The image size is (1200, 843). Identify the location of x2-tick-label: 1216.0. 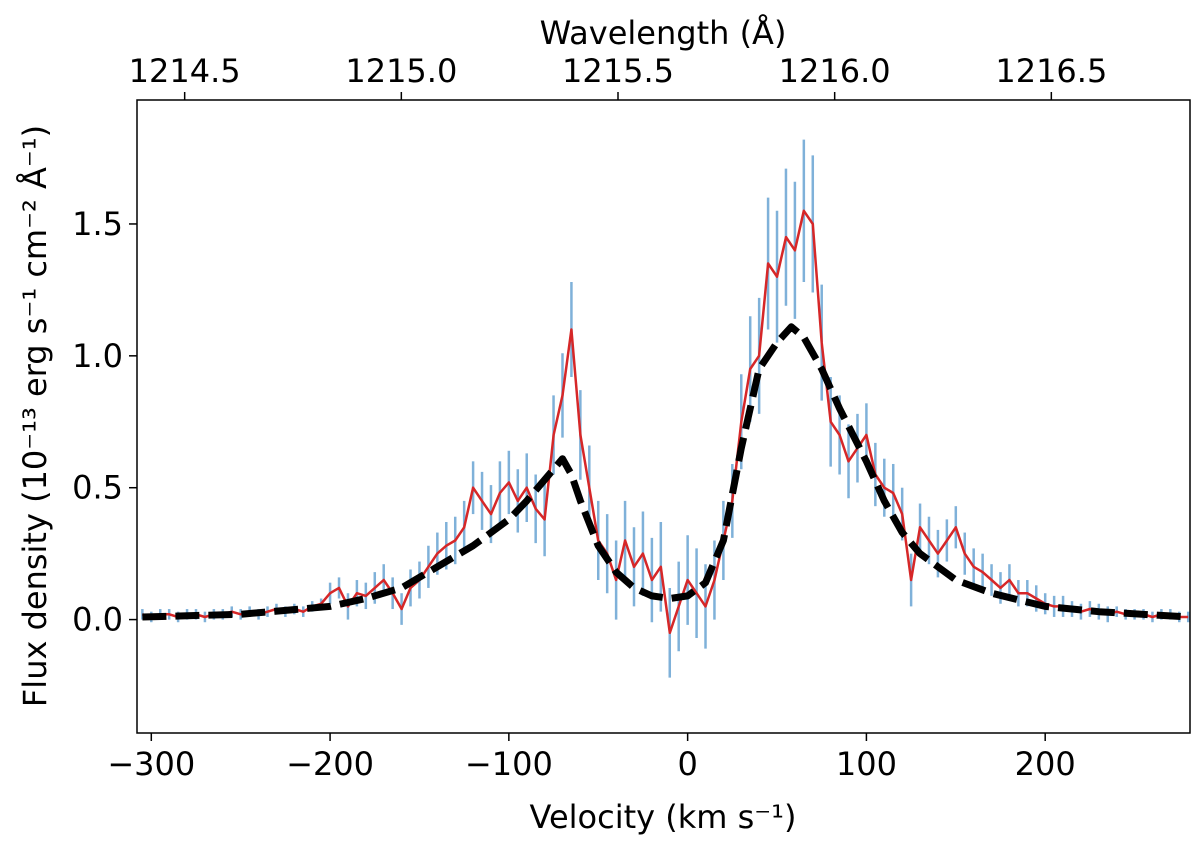
(835, 71).